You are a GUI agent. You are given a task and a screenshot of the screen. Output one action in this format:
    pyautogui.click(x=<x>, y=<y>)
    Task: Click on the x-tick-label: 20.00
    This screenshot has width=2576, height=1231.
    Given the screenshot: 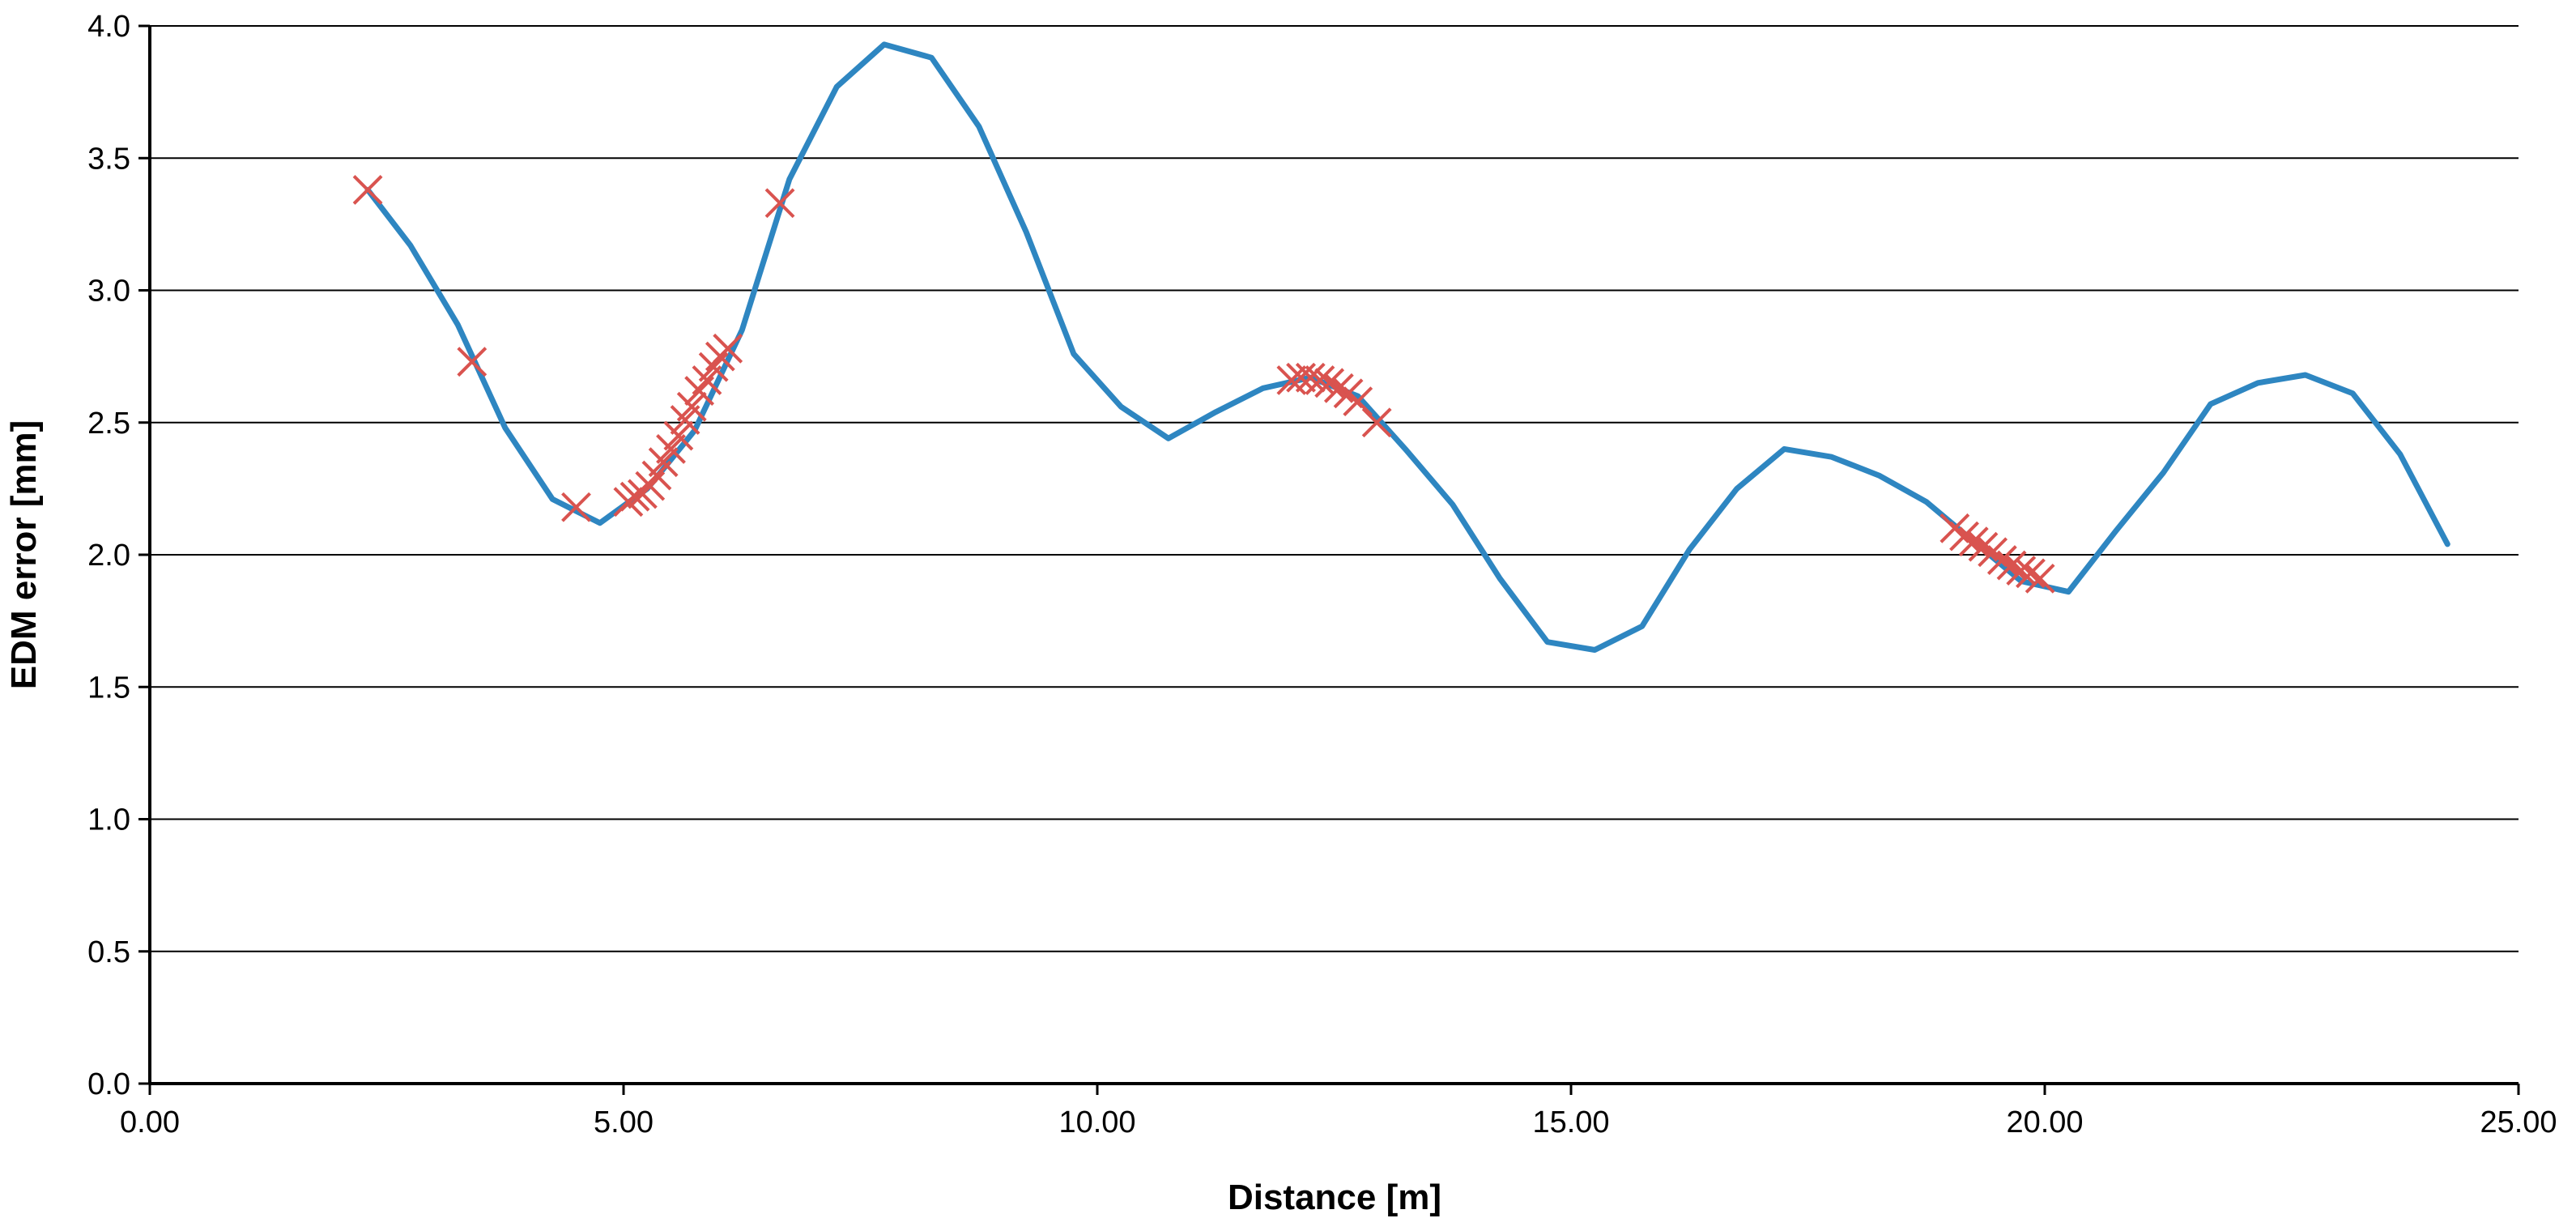 What is the action you would take?
    pyautogui.click(x=2044, y=1122)
    